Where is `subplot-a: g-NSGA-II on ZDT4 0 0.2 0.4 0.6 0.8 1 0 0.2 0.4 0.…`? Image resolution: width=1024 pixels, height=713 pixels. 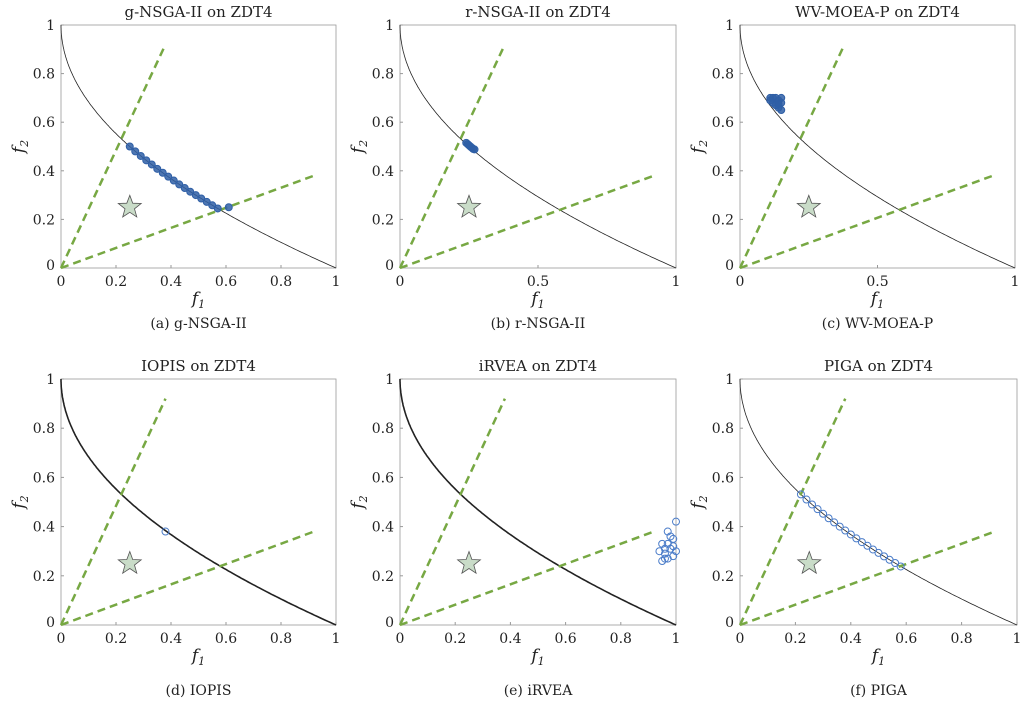
subplot-a: g-NSGA-II on ZDT4 0 0.2 0.4 0.6 0.8 1 0 0.2 0.4 0.… is located at coordinates (174, 167).